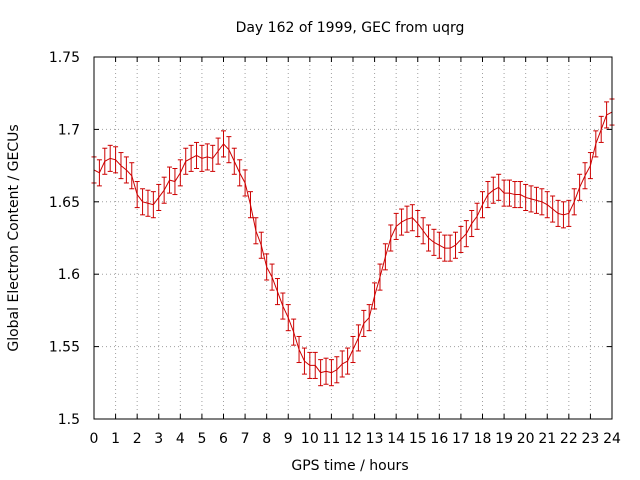 The image size is (640, 480). I want to click on x-tick-label: 3, so click(158, 439).